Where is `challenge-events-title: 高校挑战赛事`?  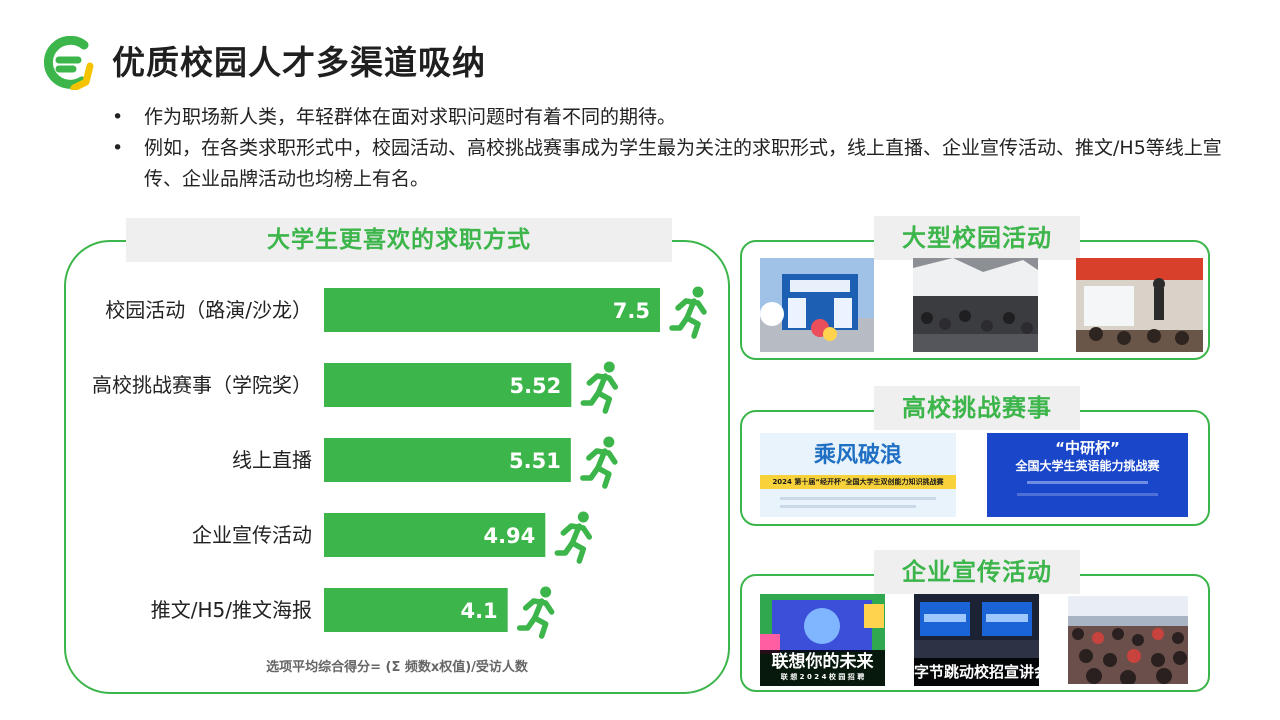
challenge-events-title: 高校挑战赛事 is located at coordinates (977, 408).